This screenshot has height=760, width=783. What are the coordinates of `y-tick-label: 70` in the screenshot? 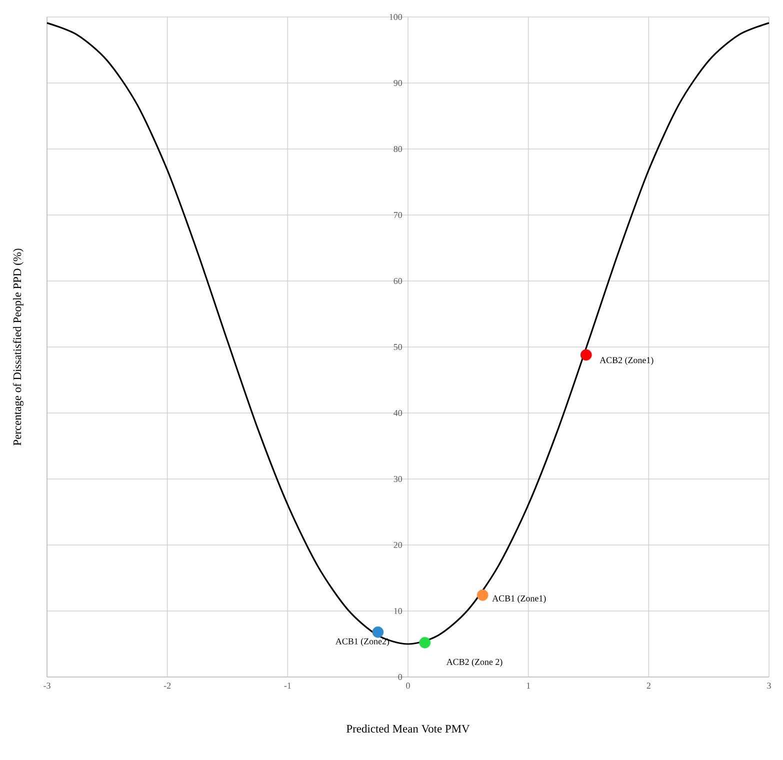 It's located at (398, 215).